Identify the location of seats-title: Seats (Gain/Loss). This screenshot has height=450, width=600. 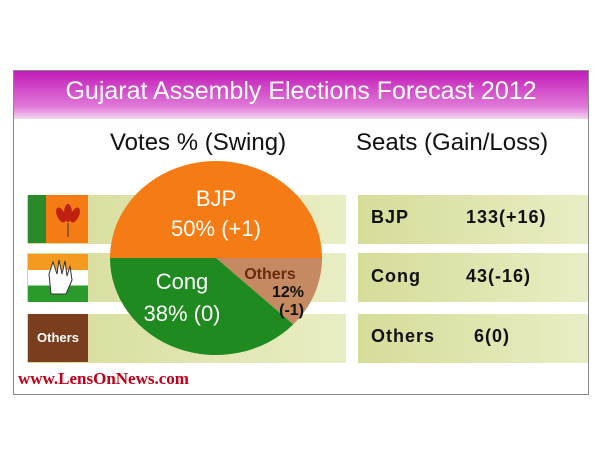
(452, 142).